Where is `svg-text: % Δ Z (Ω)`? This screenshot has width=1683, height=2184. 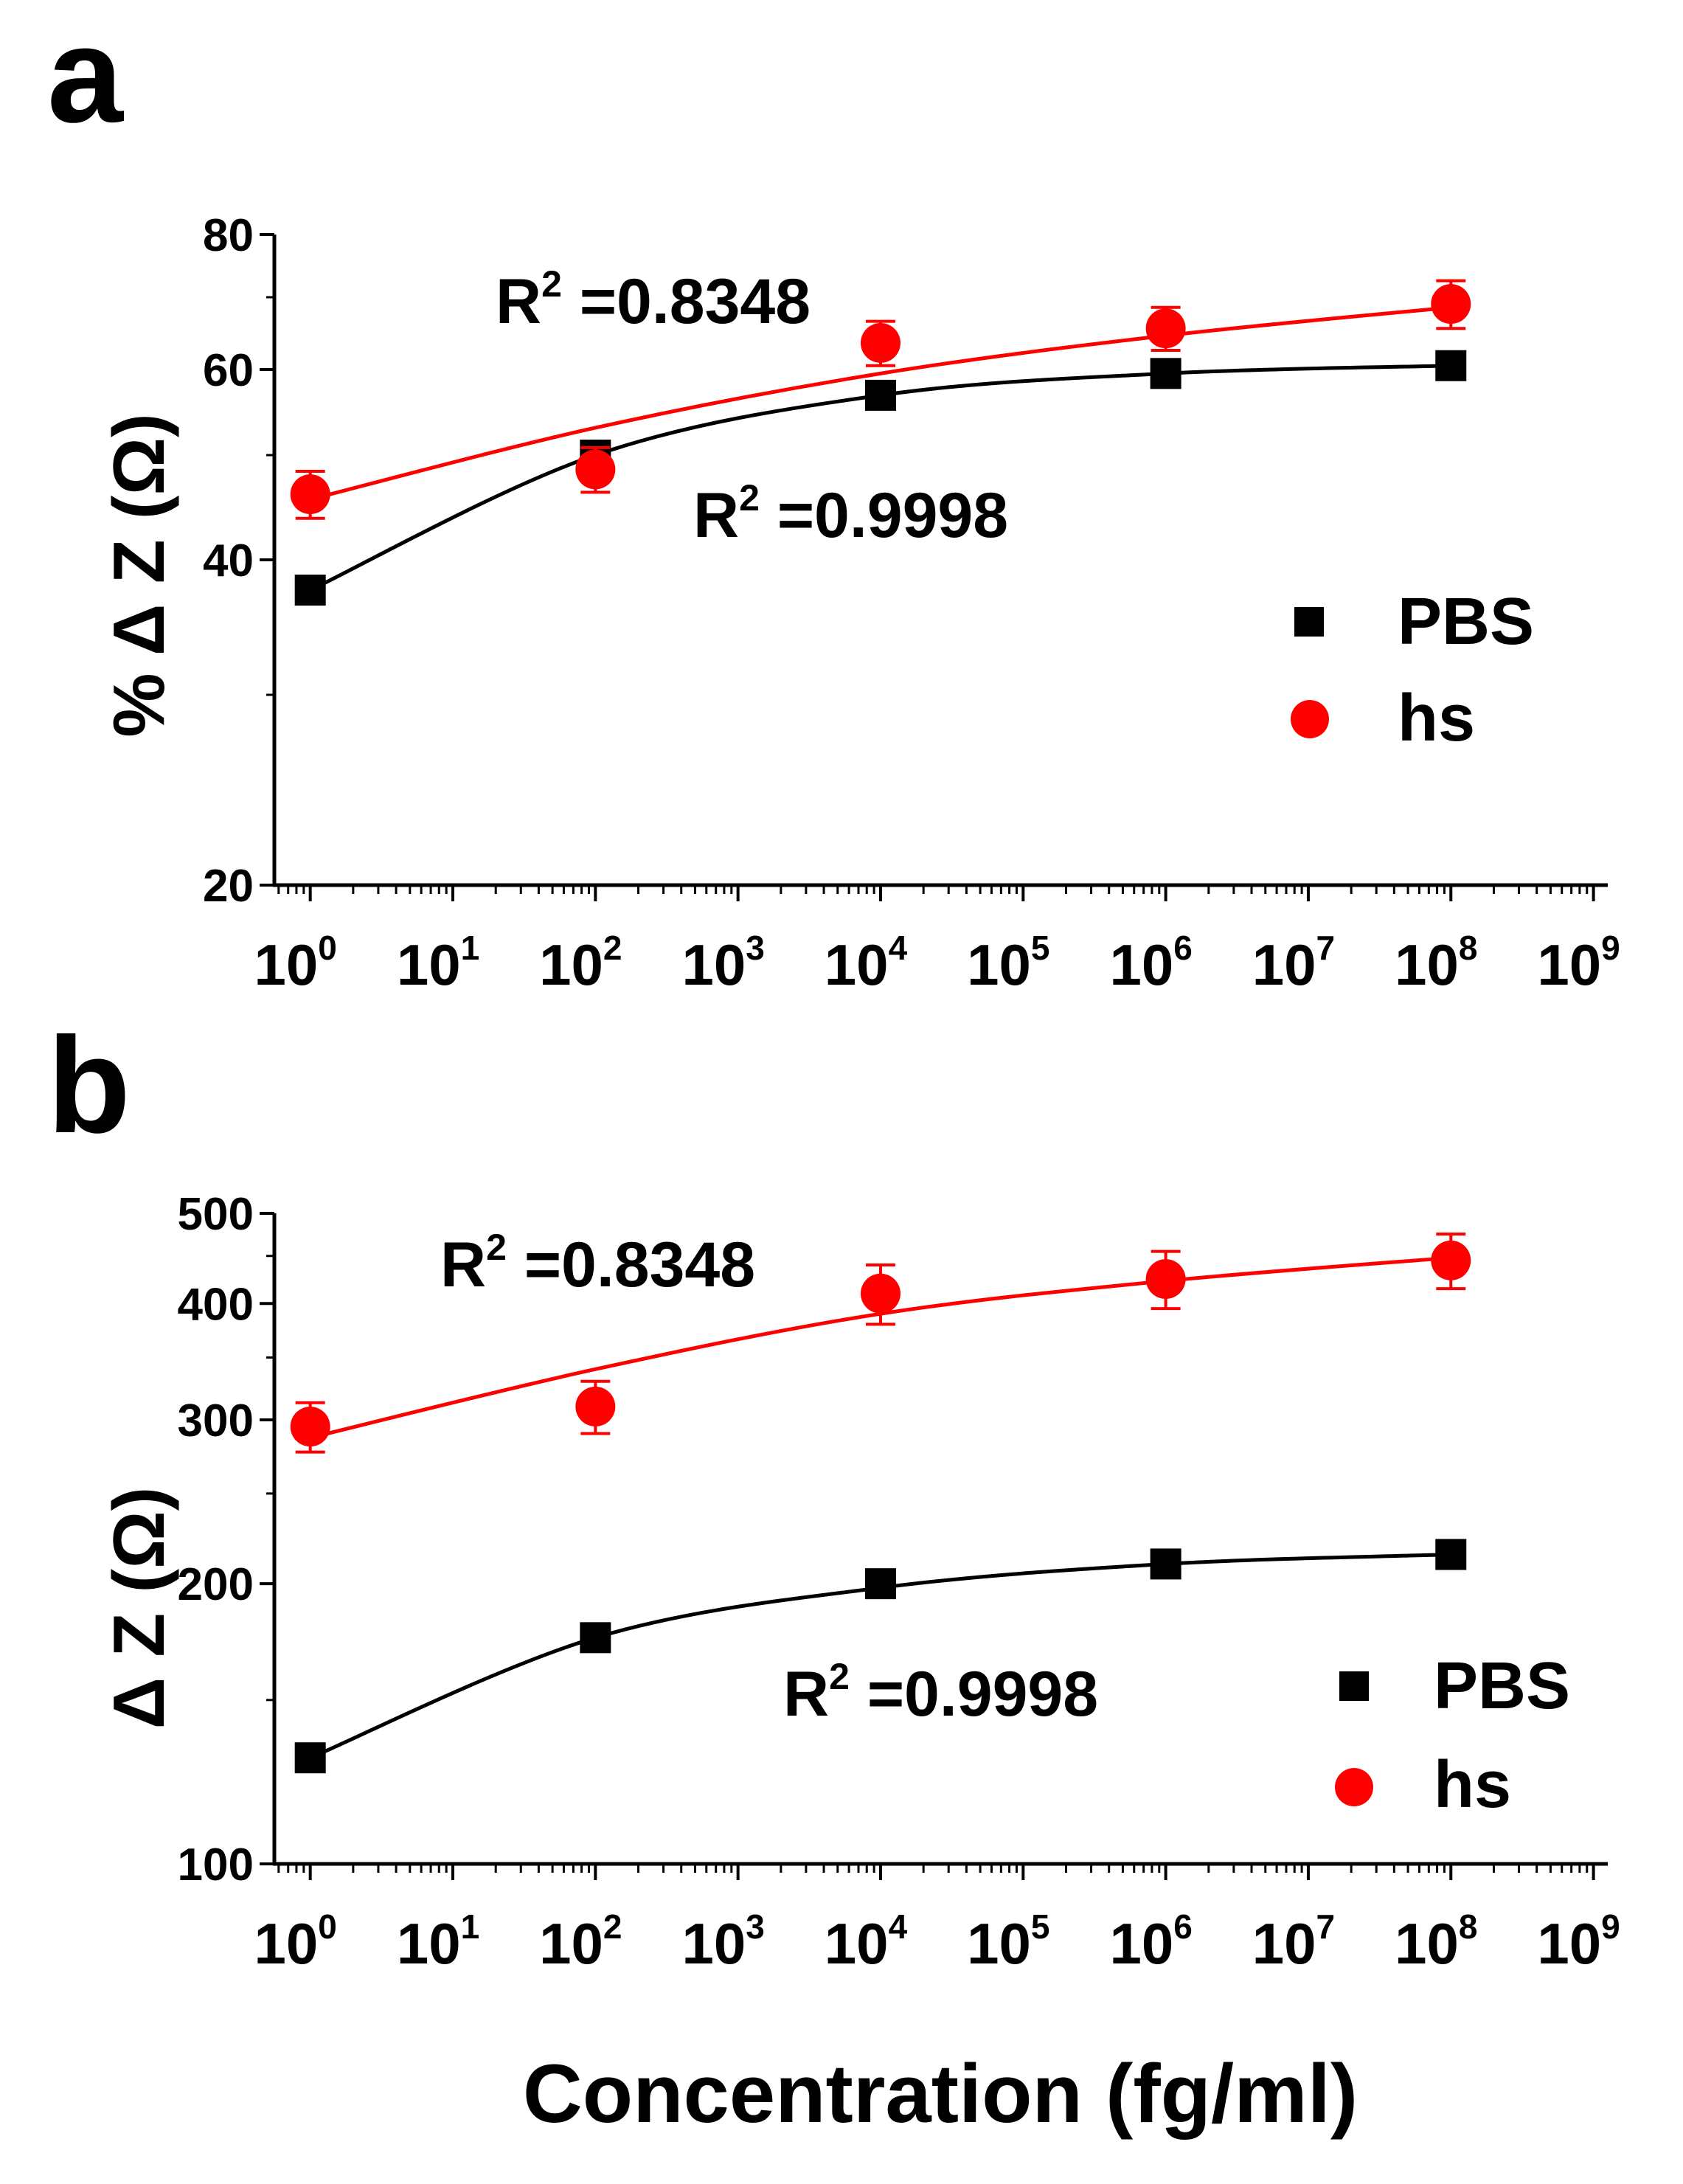 svg-text: % Δ Z (Ω) is located at coordinates (138, 575).